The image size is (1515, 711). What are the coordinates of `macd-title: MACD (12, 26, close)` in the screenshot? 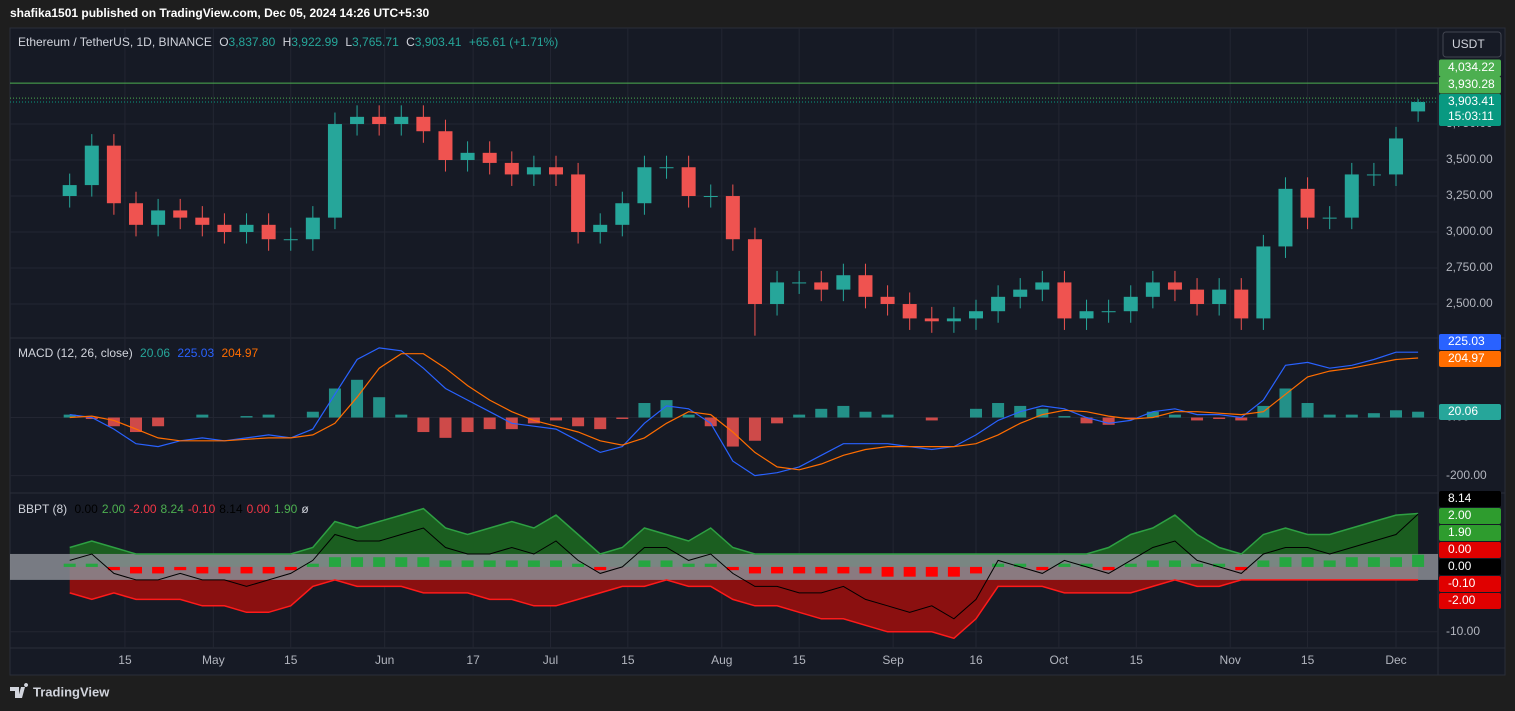 It's located at (75, 353).